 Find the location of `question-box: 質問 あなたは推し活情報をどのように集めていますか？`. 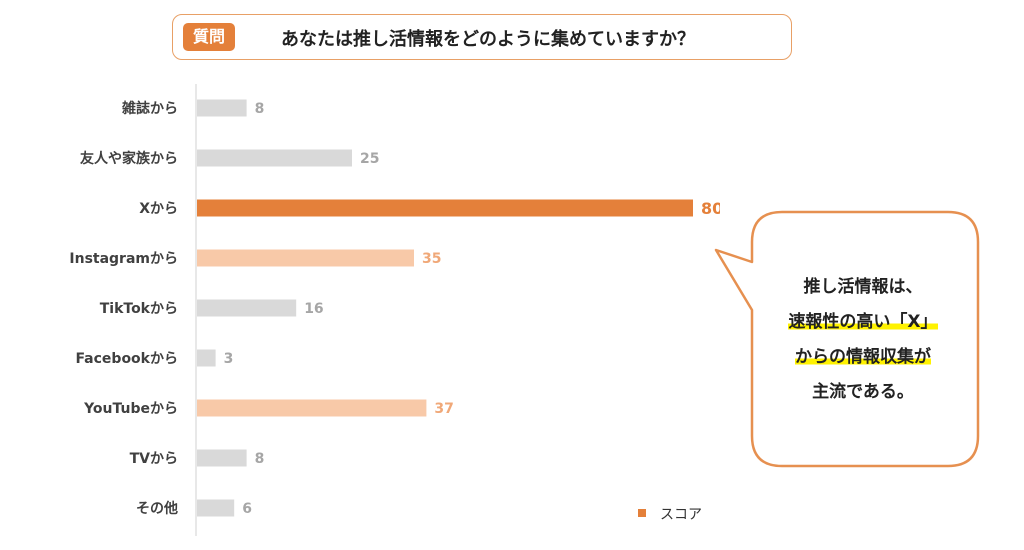

question-box: 質問 あなたは推し活情報をどのように集めていますか？ is located at coordinates (482, 37).